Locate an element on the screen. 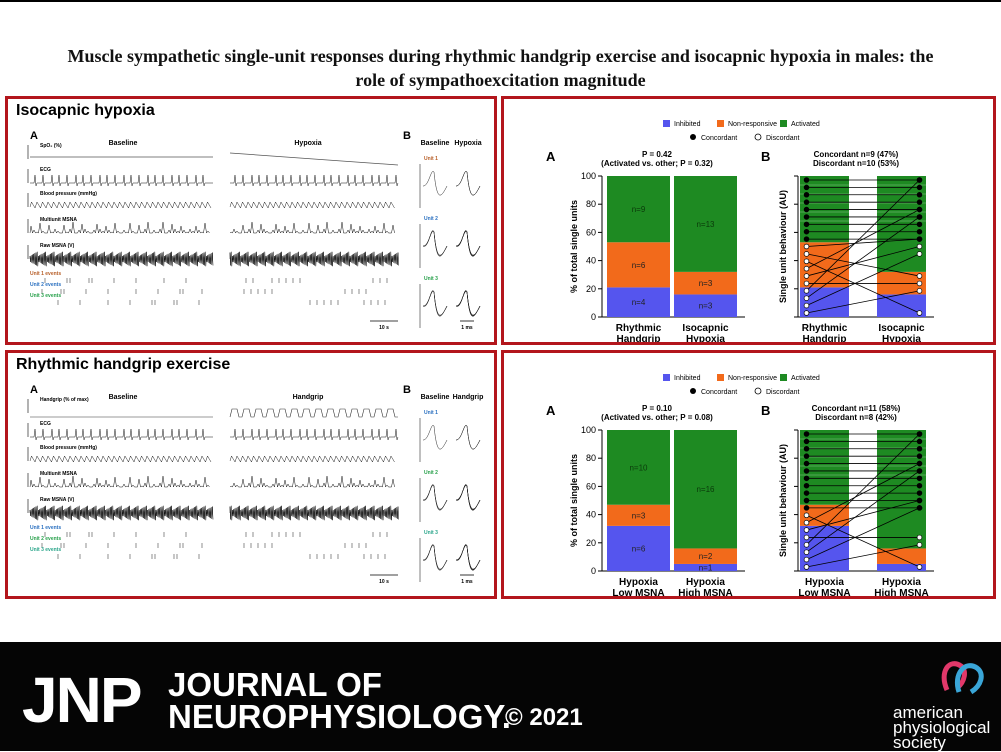  y-tick-label: 80 is located at coordinates (591, 458).